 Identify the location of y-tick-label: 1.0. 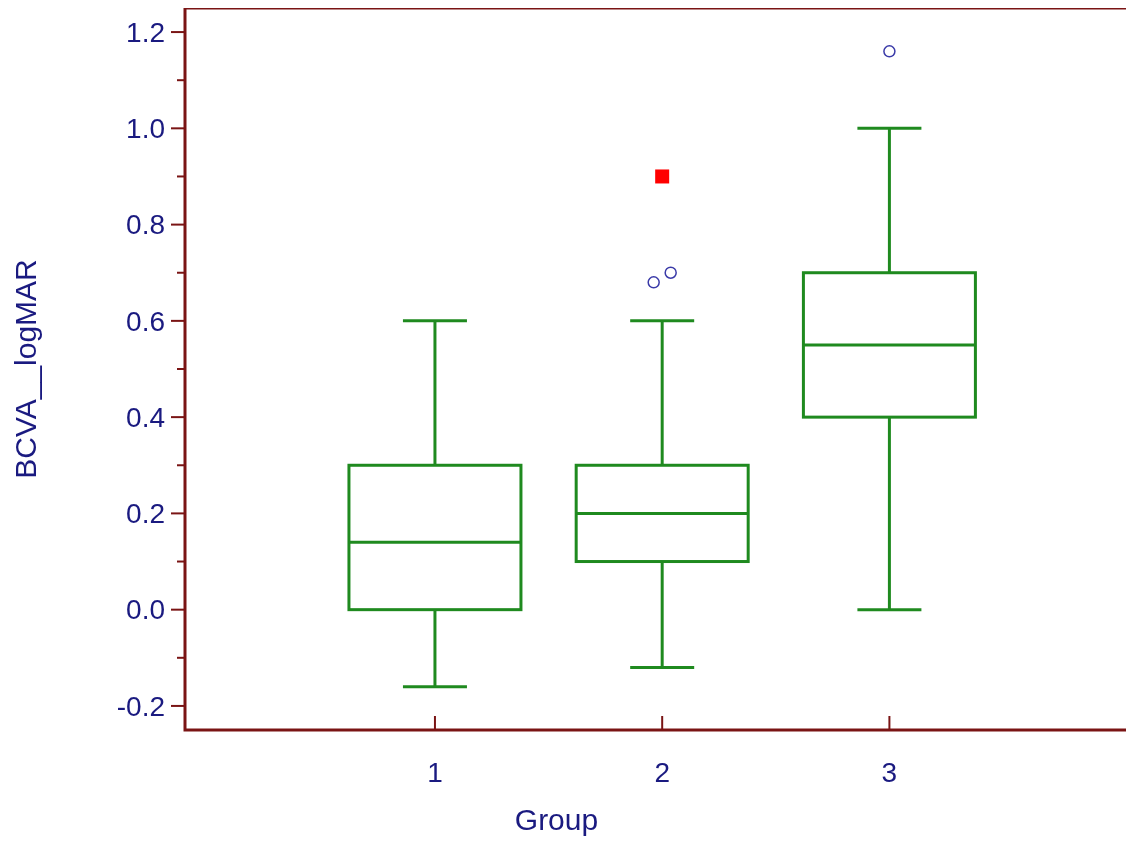
(145, 129).